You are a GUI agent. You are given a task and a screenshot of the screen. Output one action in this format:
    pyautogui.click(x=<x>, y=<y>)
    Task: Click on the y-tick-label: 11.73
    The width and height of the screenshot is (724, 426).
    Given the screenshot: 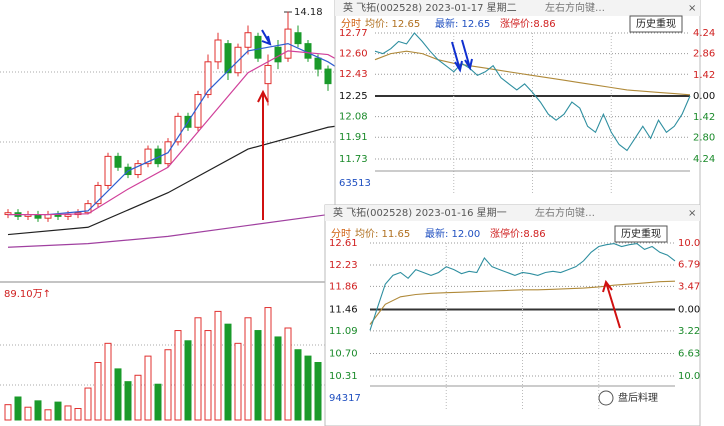 What is the action you would take?
    pyautogui.click(x=353, y=159)
    